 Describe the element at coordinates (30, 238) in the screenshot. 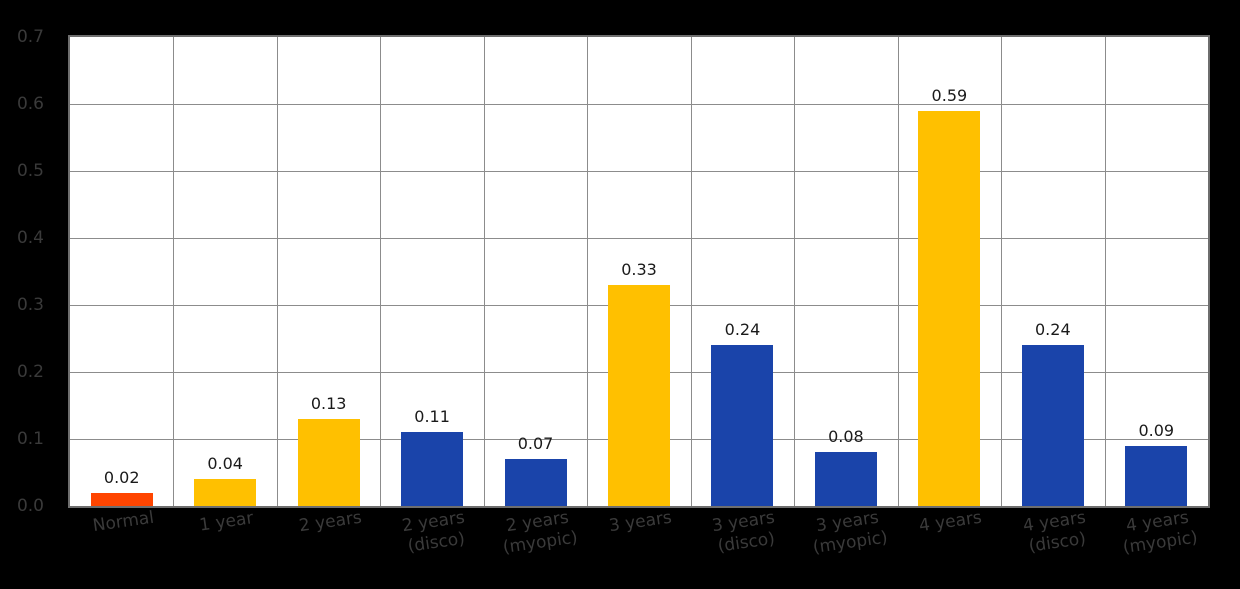

I see `y-tick-label: 0.4` at that location.